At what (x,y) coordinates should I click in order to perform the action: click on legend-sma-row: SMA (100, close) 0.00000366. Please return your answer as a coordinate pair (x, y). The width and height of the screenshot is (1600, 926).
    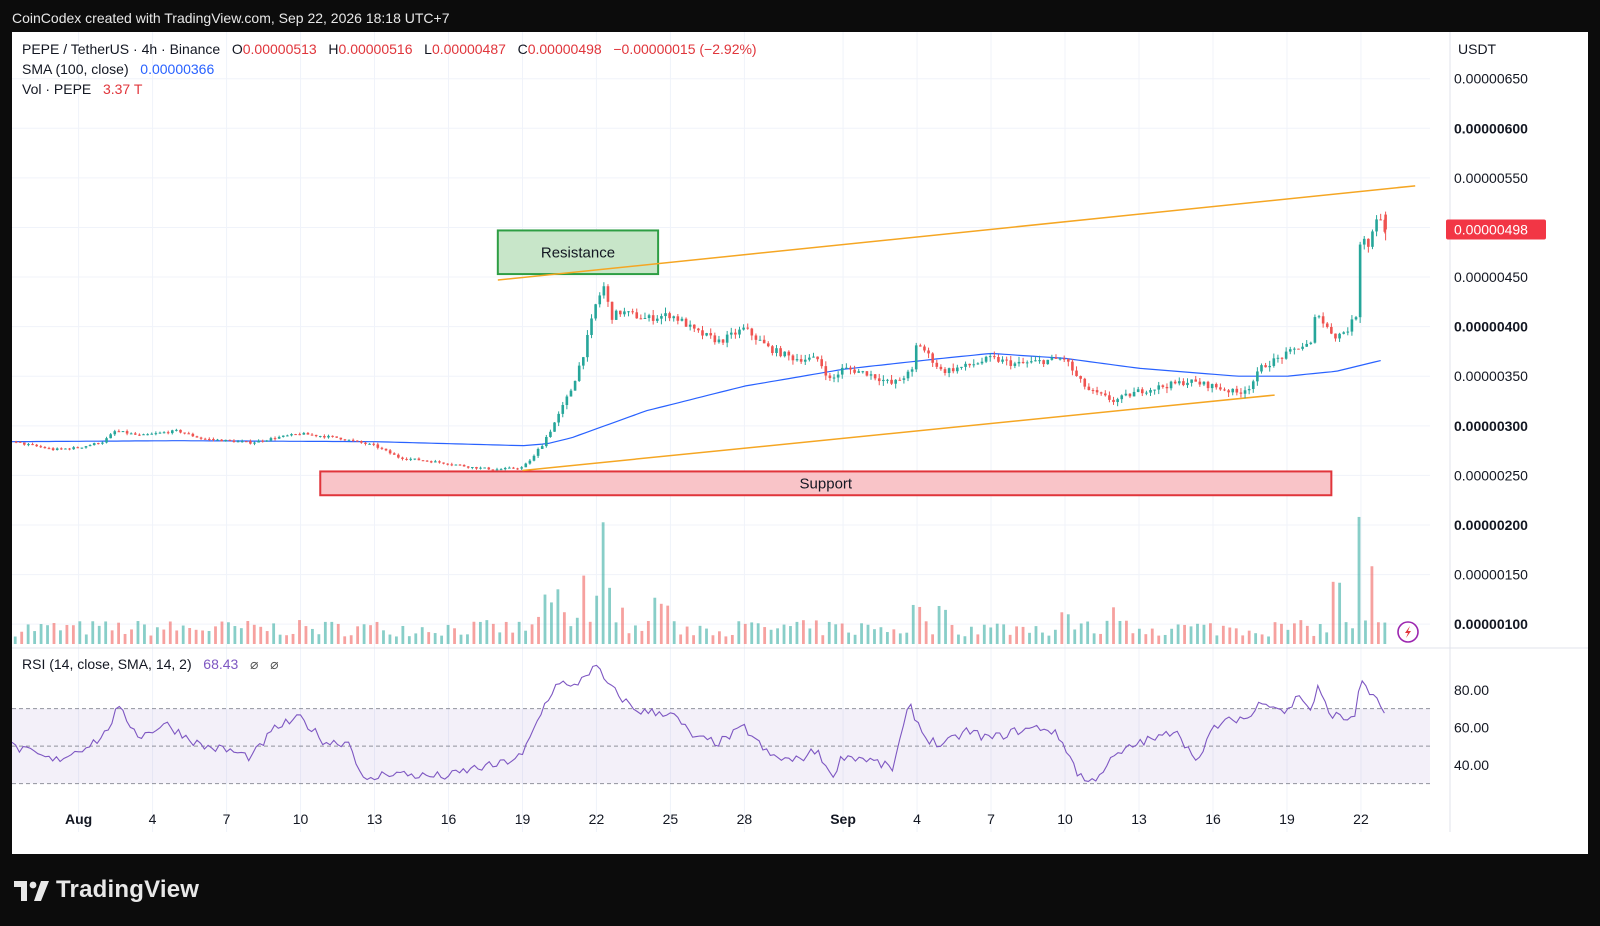
    Looking at the image, I should click on (118, 69).